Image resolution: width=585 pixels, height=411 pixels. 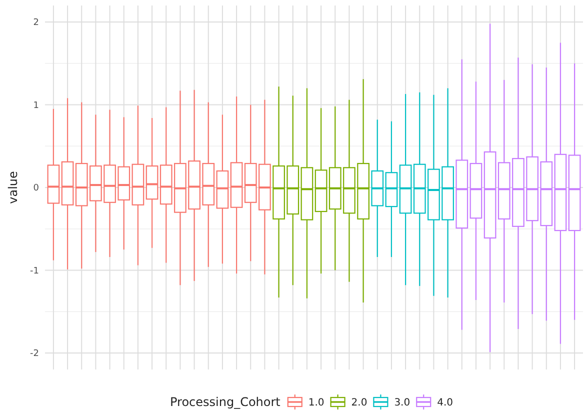 What do you see at coordinates (36, 189) in the screenshot?
I see `y-tick-label: 0` at bounding box center [36, 189].